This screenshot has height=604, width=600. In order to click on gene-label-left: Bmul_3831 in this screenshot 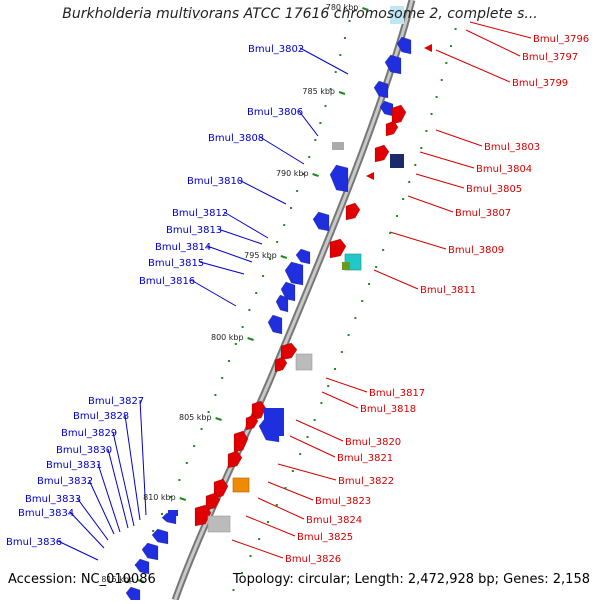, I will do `click(74, 465)`.